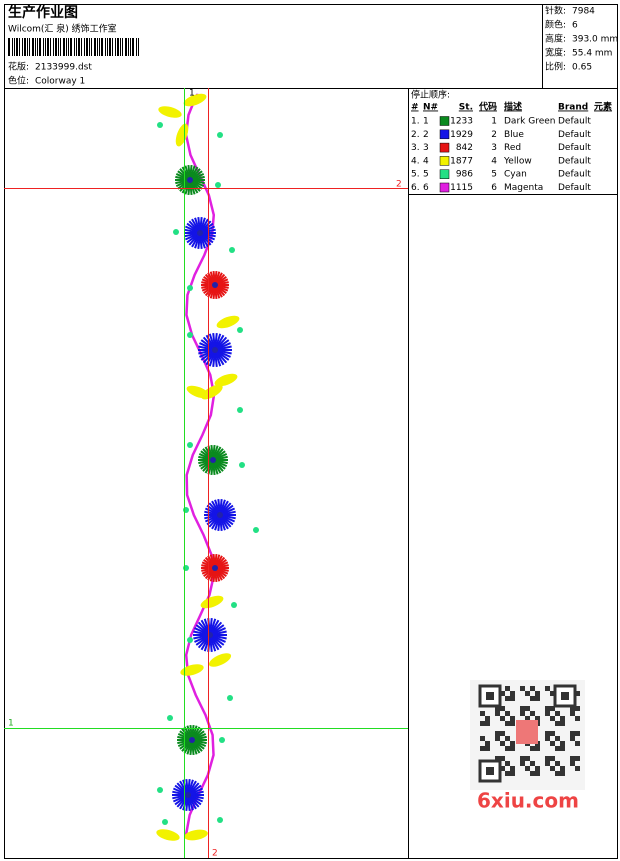 The height and width of the screenshot is (861, 620). Describe the element at coordinates (464, 175) in the screenshot. I see `cell: 986` at that location.